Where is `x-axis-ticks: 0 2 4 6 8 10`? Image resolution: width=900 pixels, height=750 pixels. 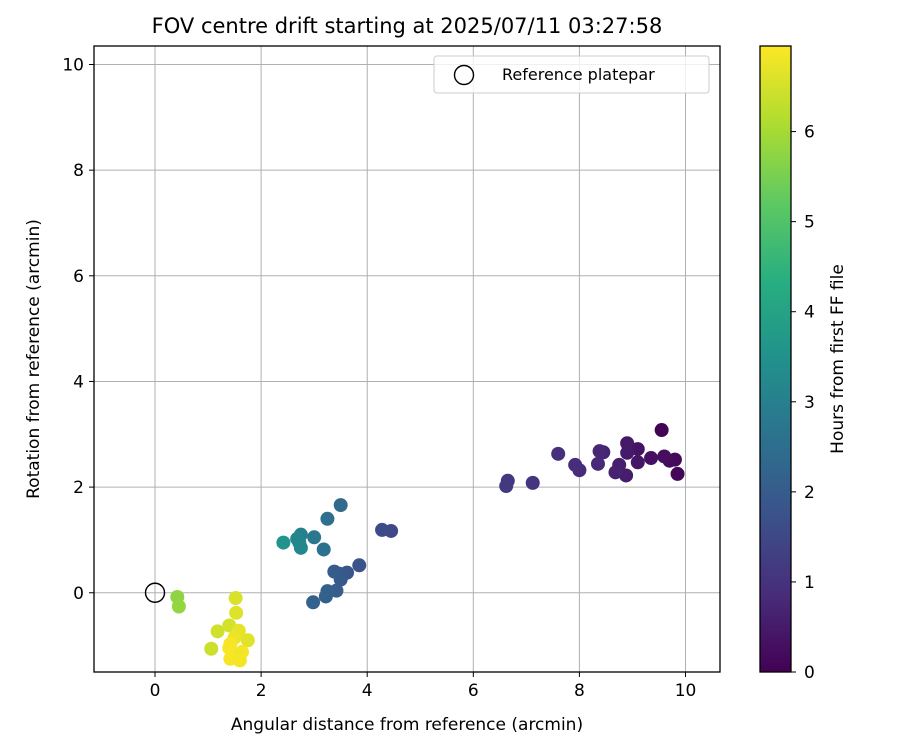
x-axis-ticks: 0 2 4 6 8 10 is located at coordinates (423, 686).